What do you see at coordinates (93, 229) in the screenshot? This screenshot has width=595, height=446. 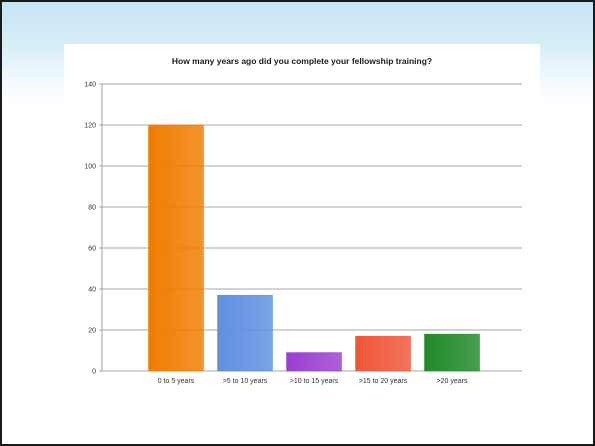 I see `y-axis: 0 20 40 60 80 100 120 140` at bounding box center [93, 229].